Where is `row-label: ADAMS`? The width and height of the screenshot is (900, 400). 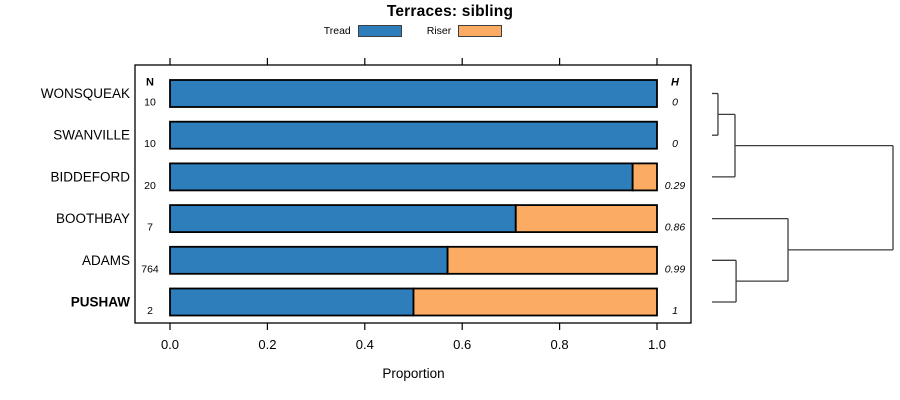 row-label: ADAMS is located at coordinates (106, 260).